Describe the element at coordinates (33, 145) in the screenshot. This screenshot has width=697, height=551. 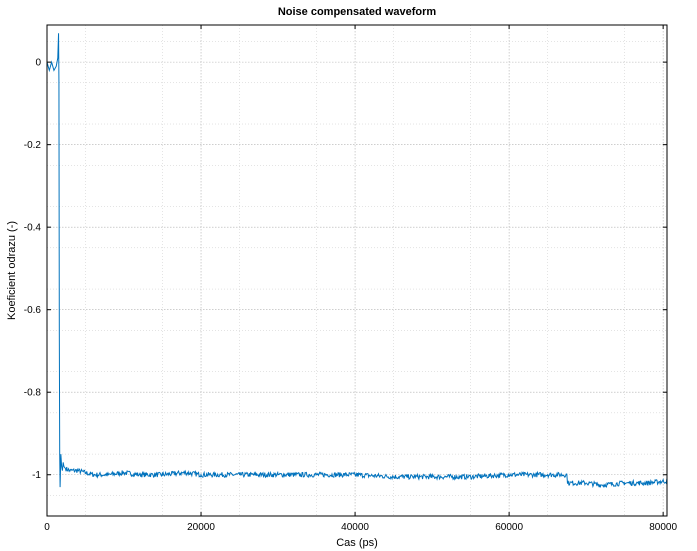
I see `y-tick-label: -0.2` at that location.